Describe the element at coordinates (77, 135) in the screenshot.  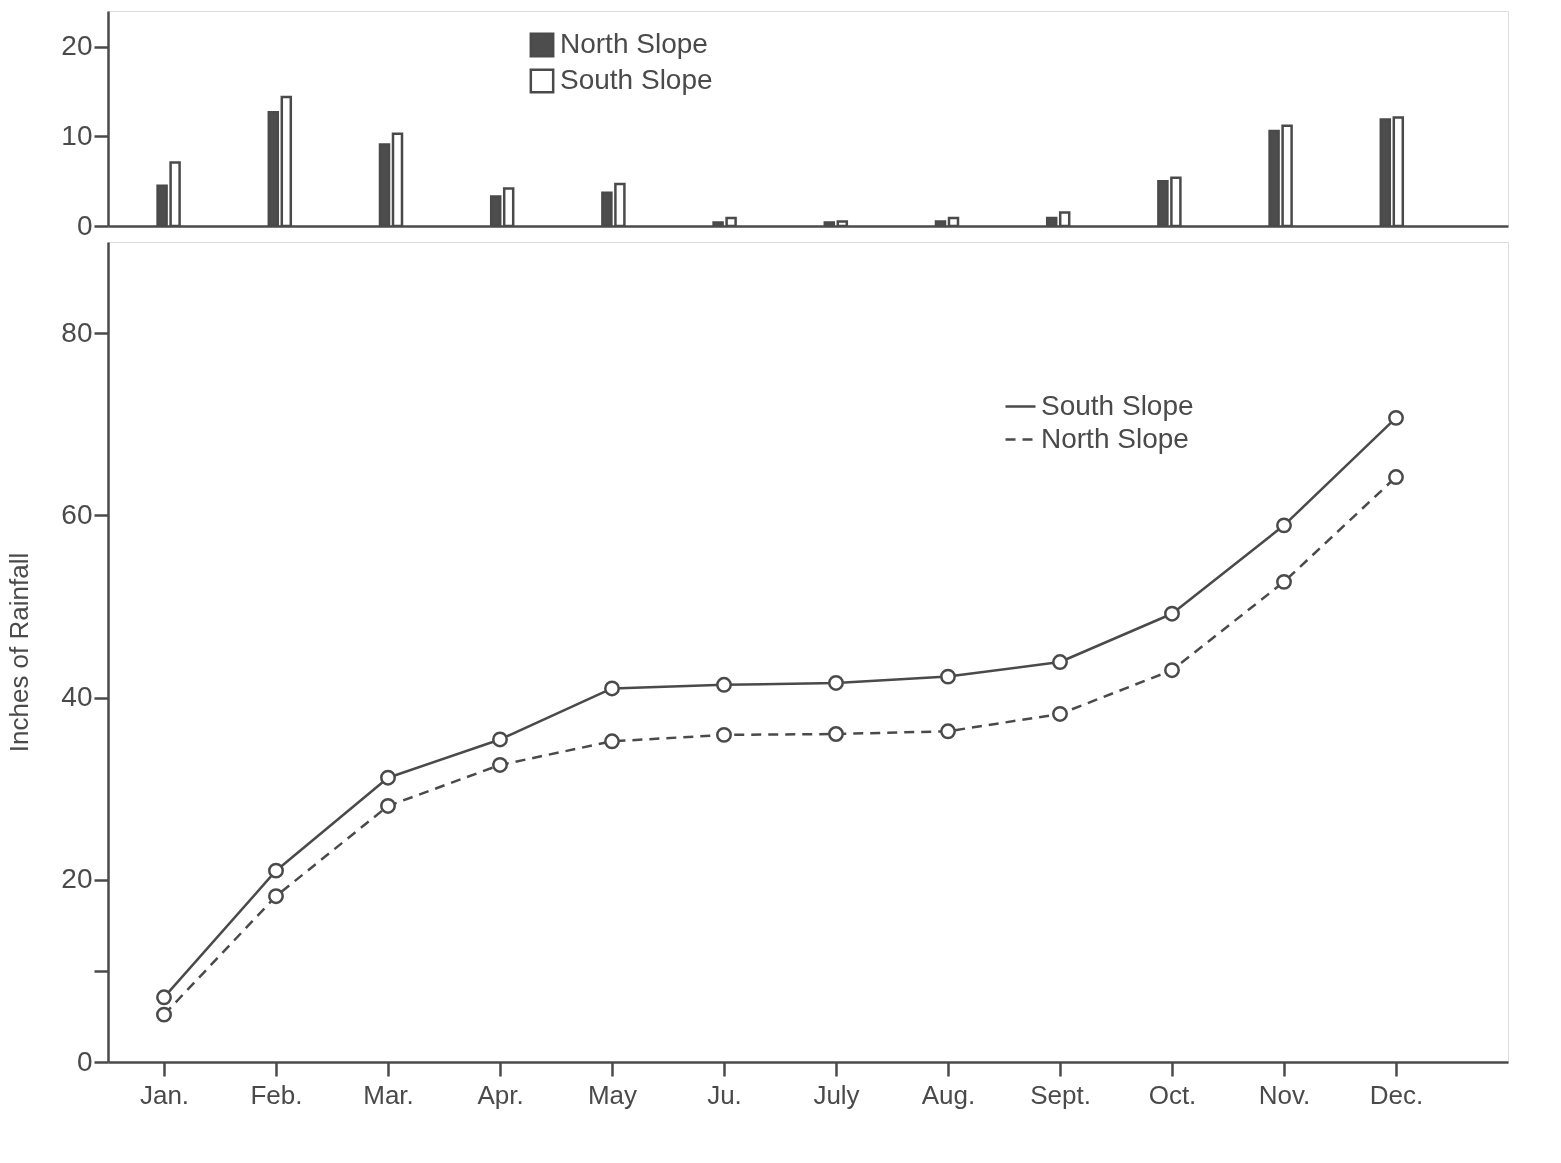
I see `y-tick-label: 10` at that location.